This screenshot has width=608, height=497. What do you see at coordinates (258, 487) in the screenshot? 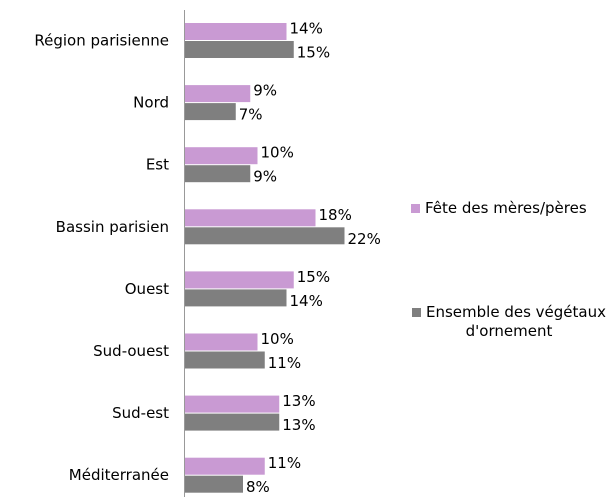
I see `value-label: 8%` at bounding box center [258, 487].